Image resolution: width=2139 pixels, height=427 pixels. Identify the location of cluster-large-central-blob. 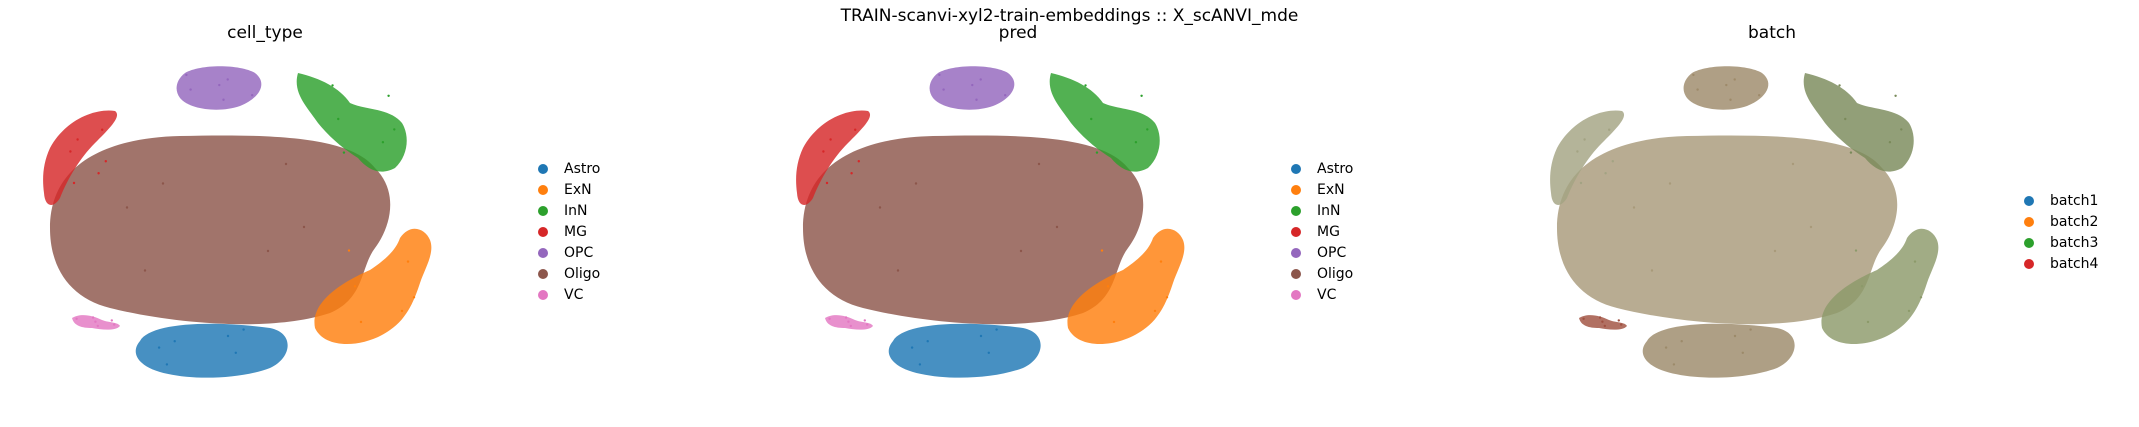
(1727, 230).